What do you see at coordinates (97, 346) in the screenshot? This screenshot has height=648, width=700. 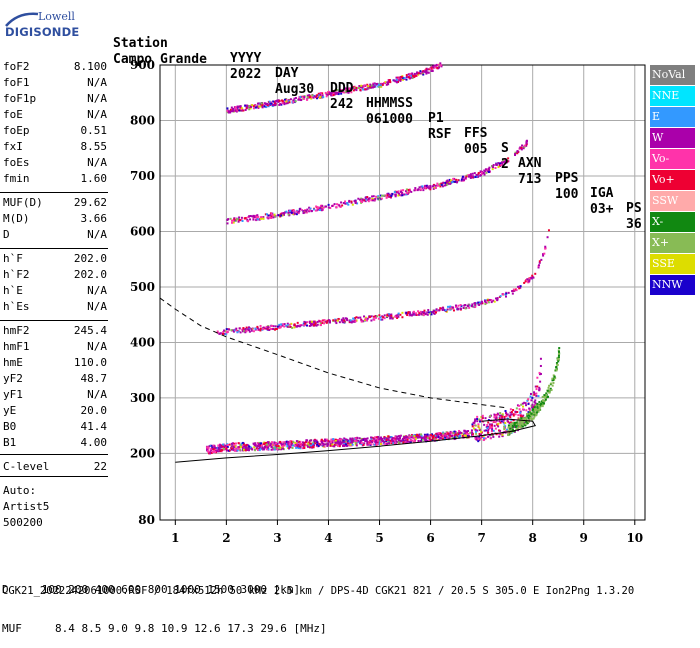 I see `param-value: N/A` at bounding box center [97, 346].